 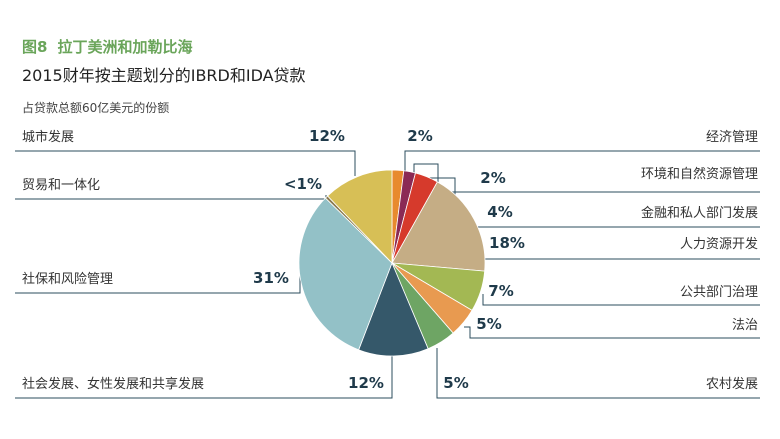 I want to click on percentage-label: 18%, so click(x=507, y=243).